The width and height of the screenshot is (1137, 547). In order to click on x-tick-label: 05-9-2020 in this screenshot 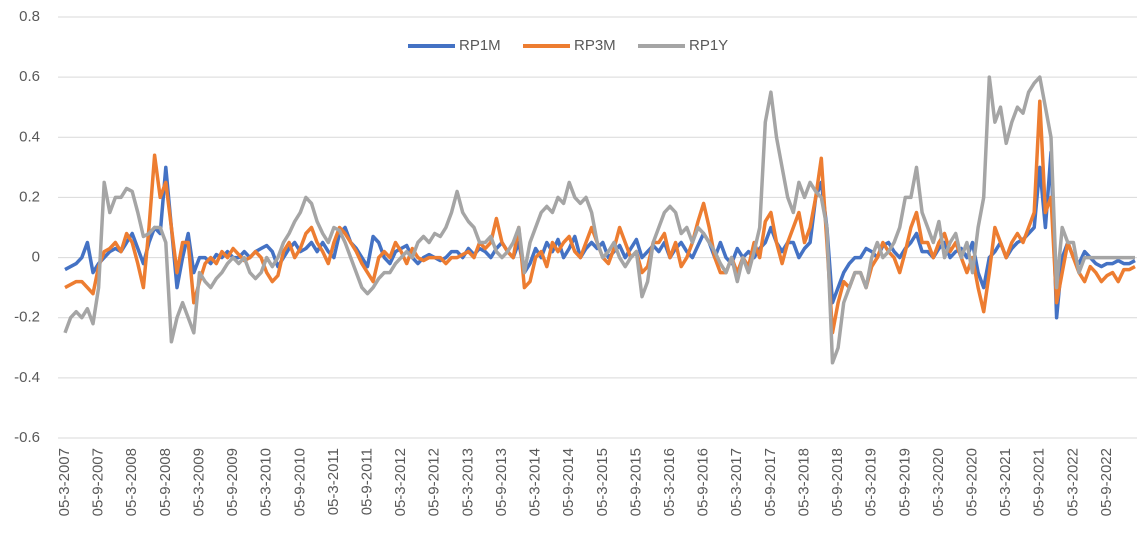, I will do `click(972, 482)`.